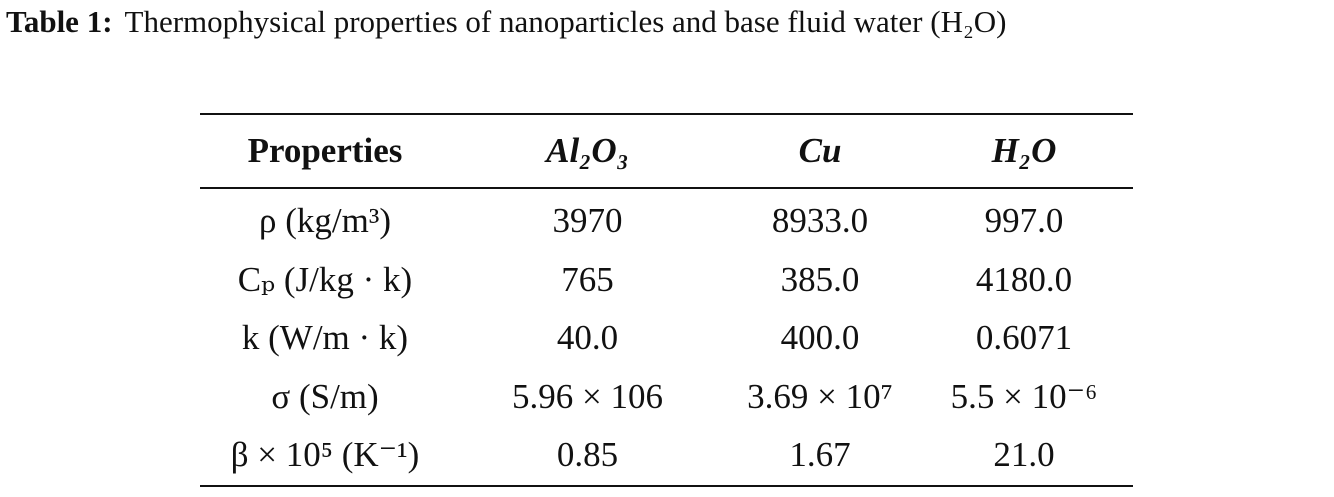  Describe the element at coordinates (587, 338) in the screenshot. I see `cell: 40.0` at that location.